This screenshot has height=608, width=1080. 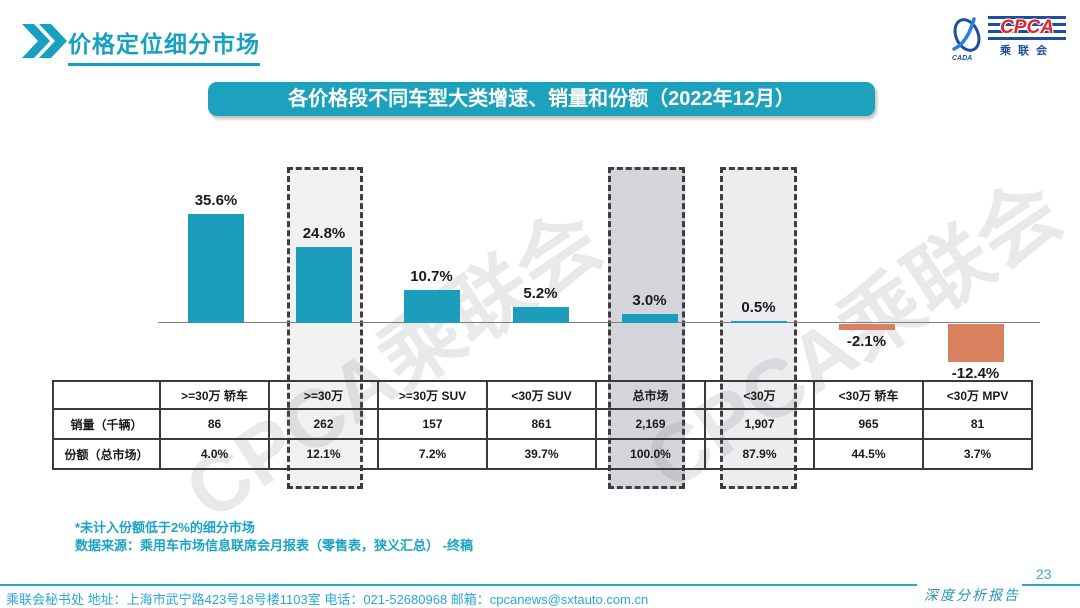 I want to click on table-column-header: 总市场, so click(x=650, y=395).